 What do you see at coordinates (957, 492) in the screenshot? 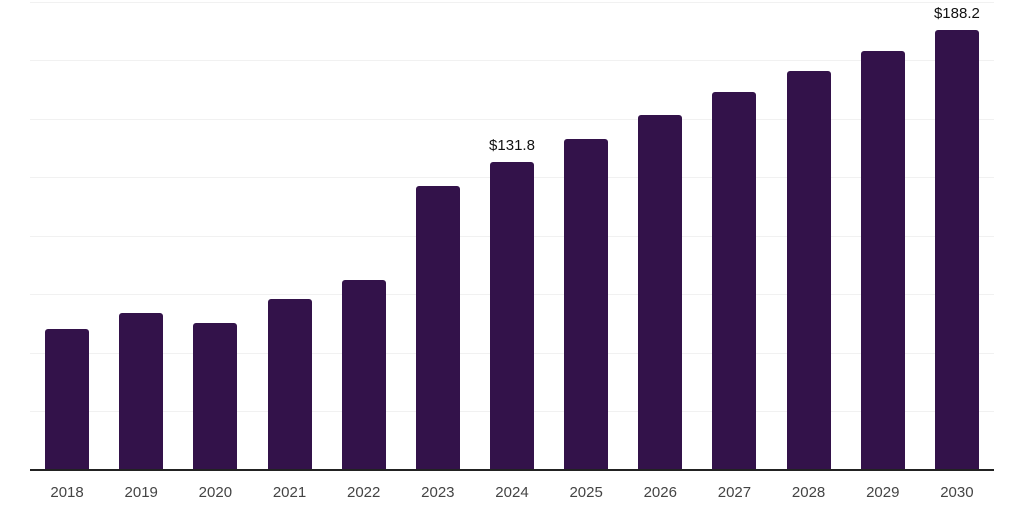
I see `x-tick-label-2030: 2030` at bounding box center [957, 492].